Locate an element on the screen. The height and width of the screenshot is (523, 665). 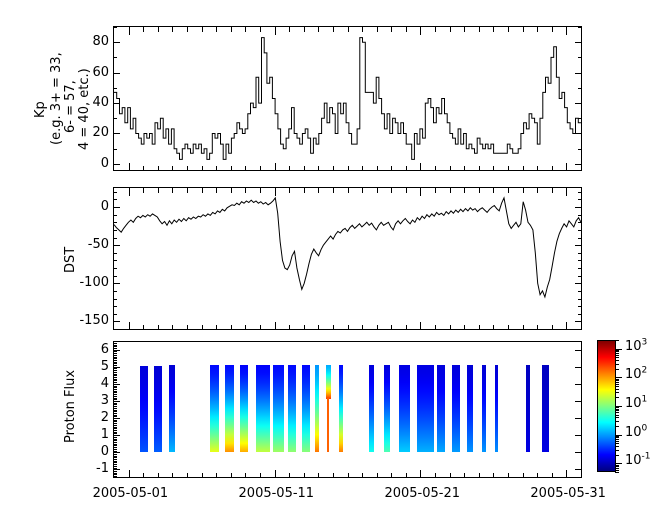
ytick-label: 5 is located at coordinates (104, 366).